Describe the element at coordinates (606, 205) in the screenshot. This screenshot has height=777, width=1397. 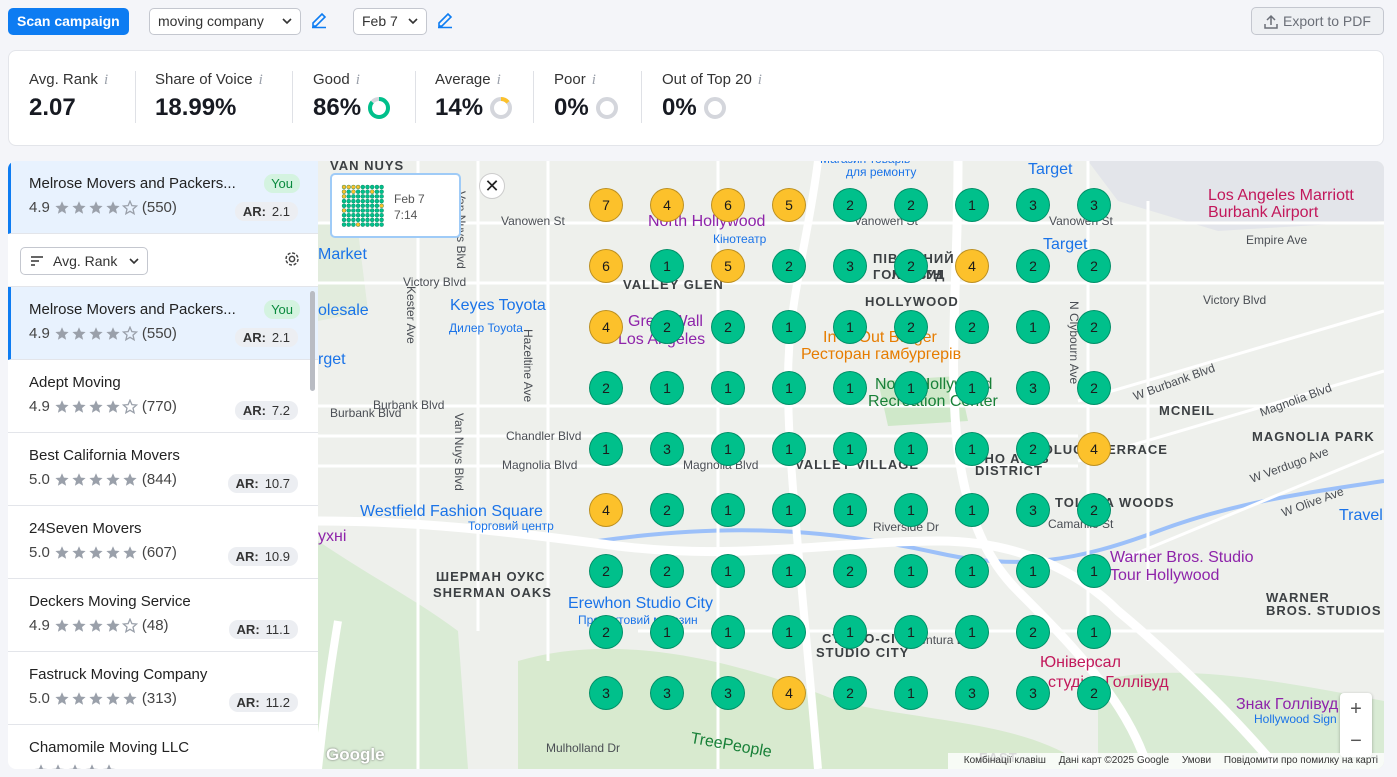
I see `rank-marker: 7` at that location.